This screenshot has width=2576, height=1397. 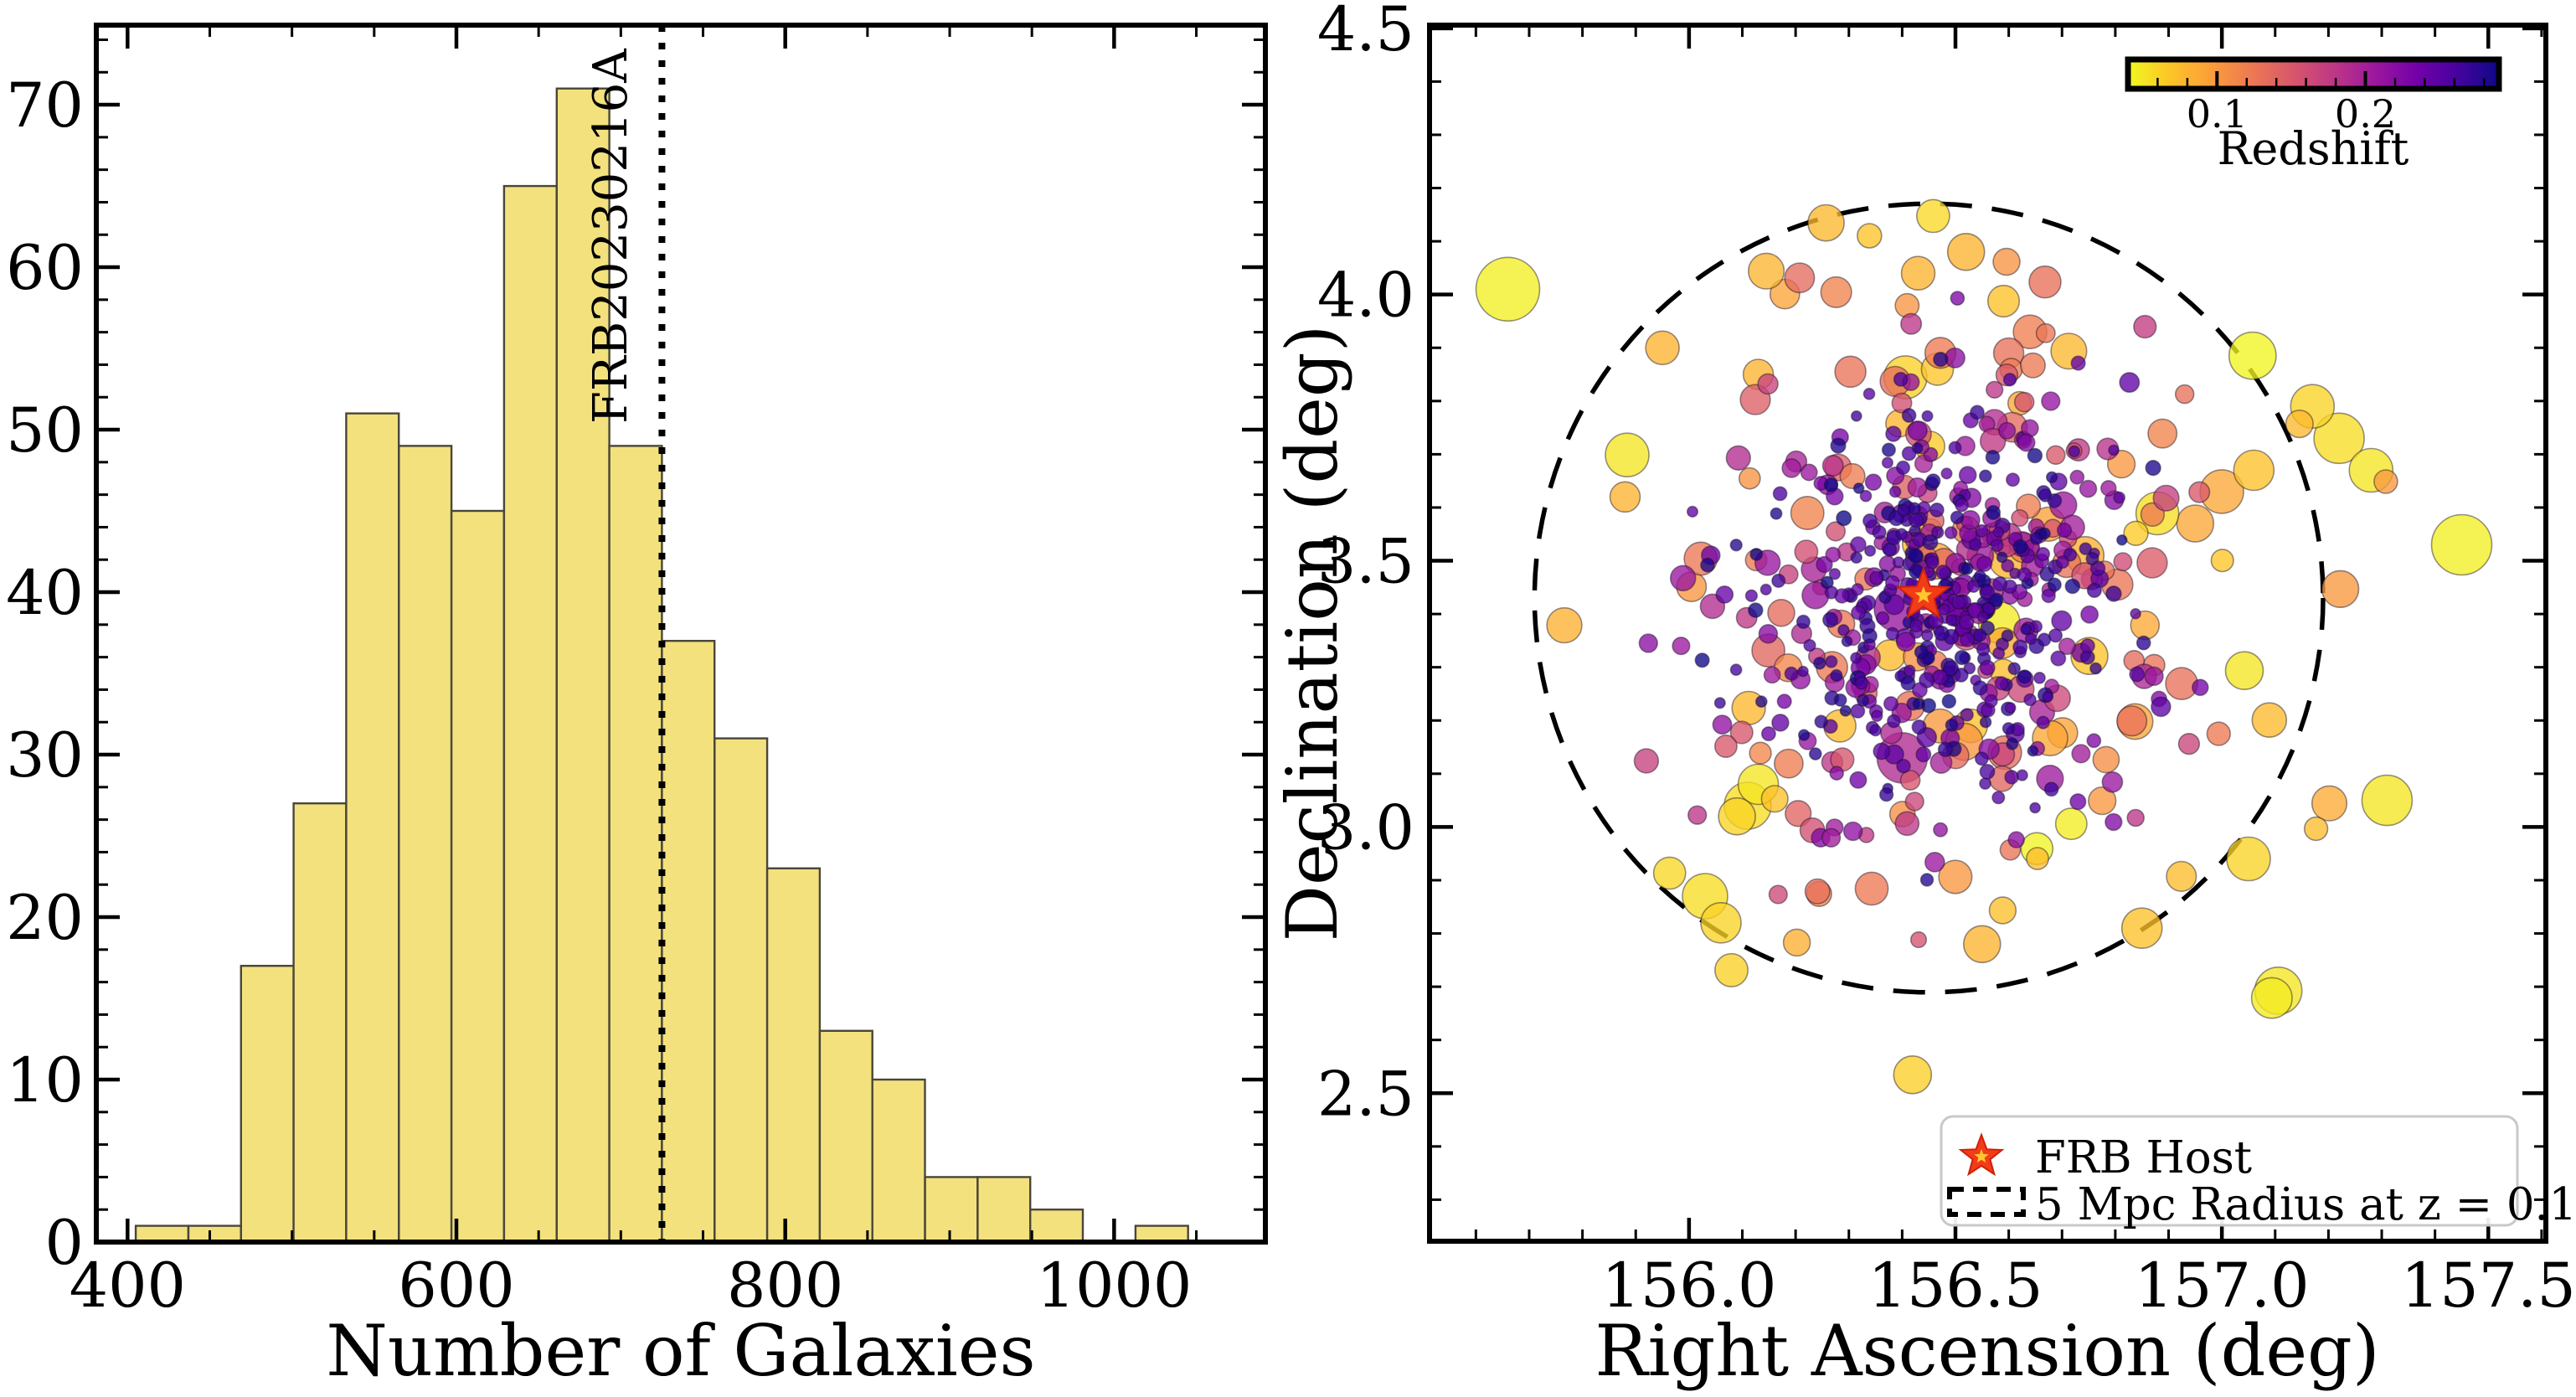 I want to click on scatter-x-axis-title: Right Ascension (deg), so click(x=1987, y=1351).